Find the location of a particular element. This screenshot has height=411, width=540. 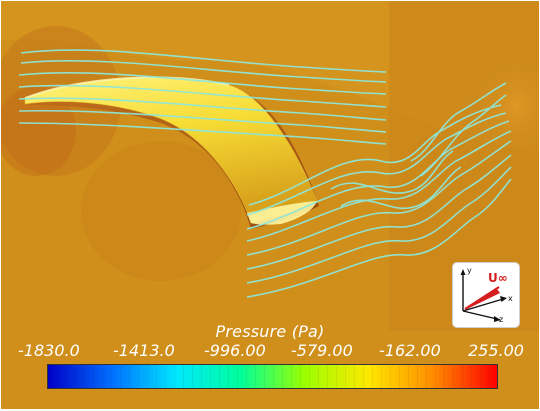

legend-tick-label: 255.00 is located at coordinates (496, 350).